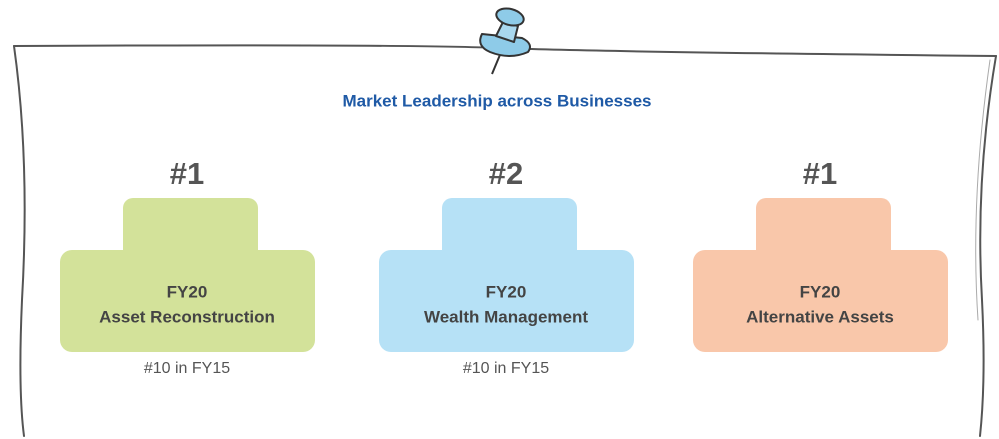 Image resolution: width=999 pixels, height=439 pixels. What do you see at coordinates (820, 316) in the screenshot?
I see `business: Alternative Assets` at bounding box center [820, 316].